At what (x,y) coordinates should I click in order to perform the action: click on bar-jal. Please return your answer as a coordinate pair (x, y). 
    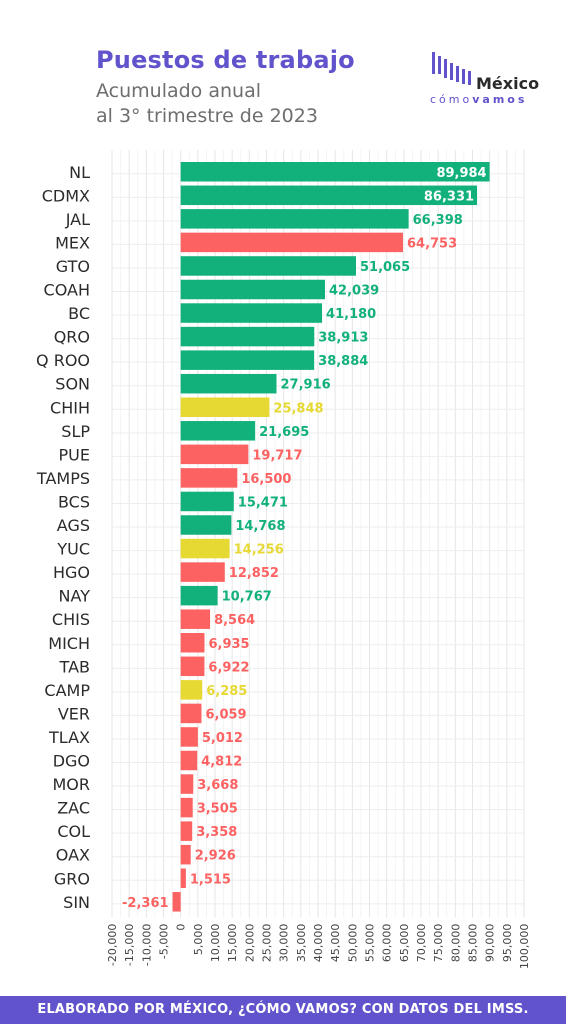
    Looking at the image, I should click on (294, 219).